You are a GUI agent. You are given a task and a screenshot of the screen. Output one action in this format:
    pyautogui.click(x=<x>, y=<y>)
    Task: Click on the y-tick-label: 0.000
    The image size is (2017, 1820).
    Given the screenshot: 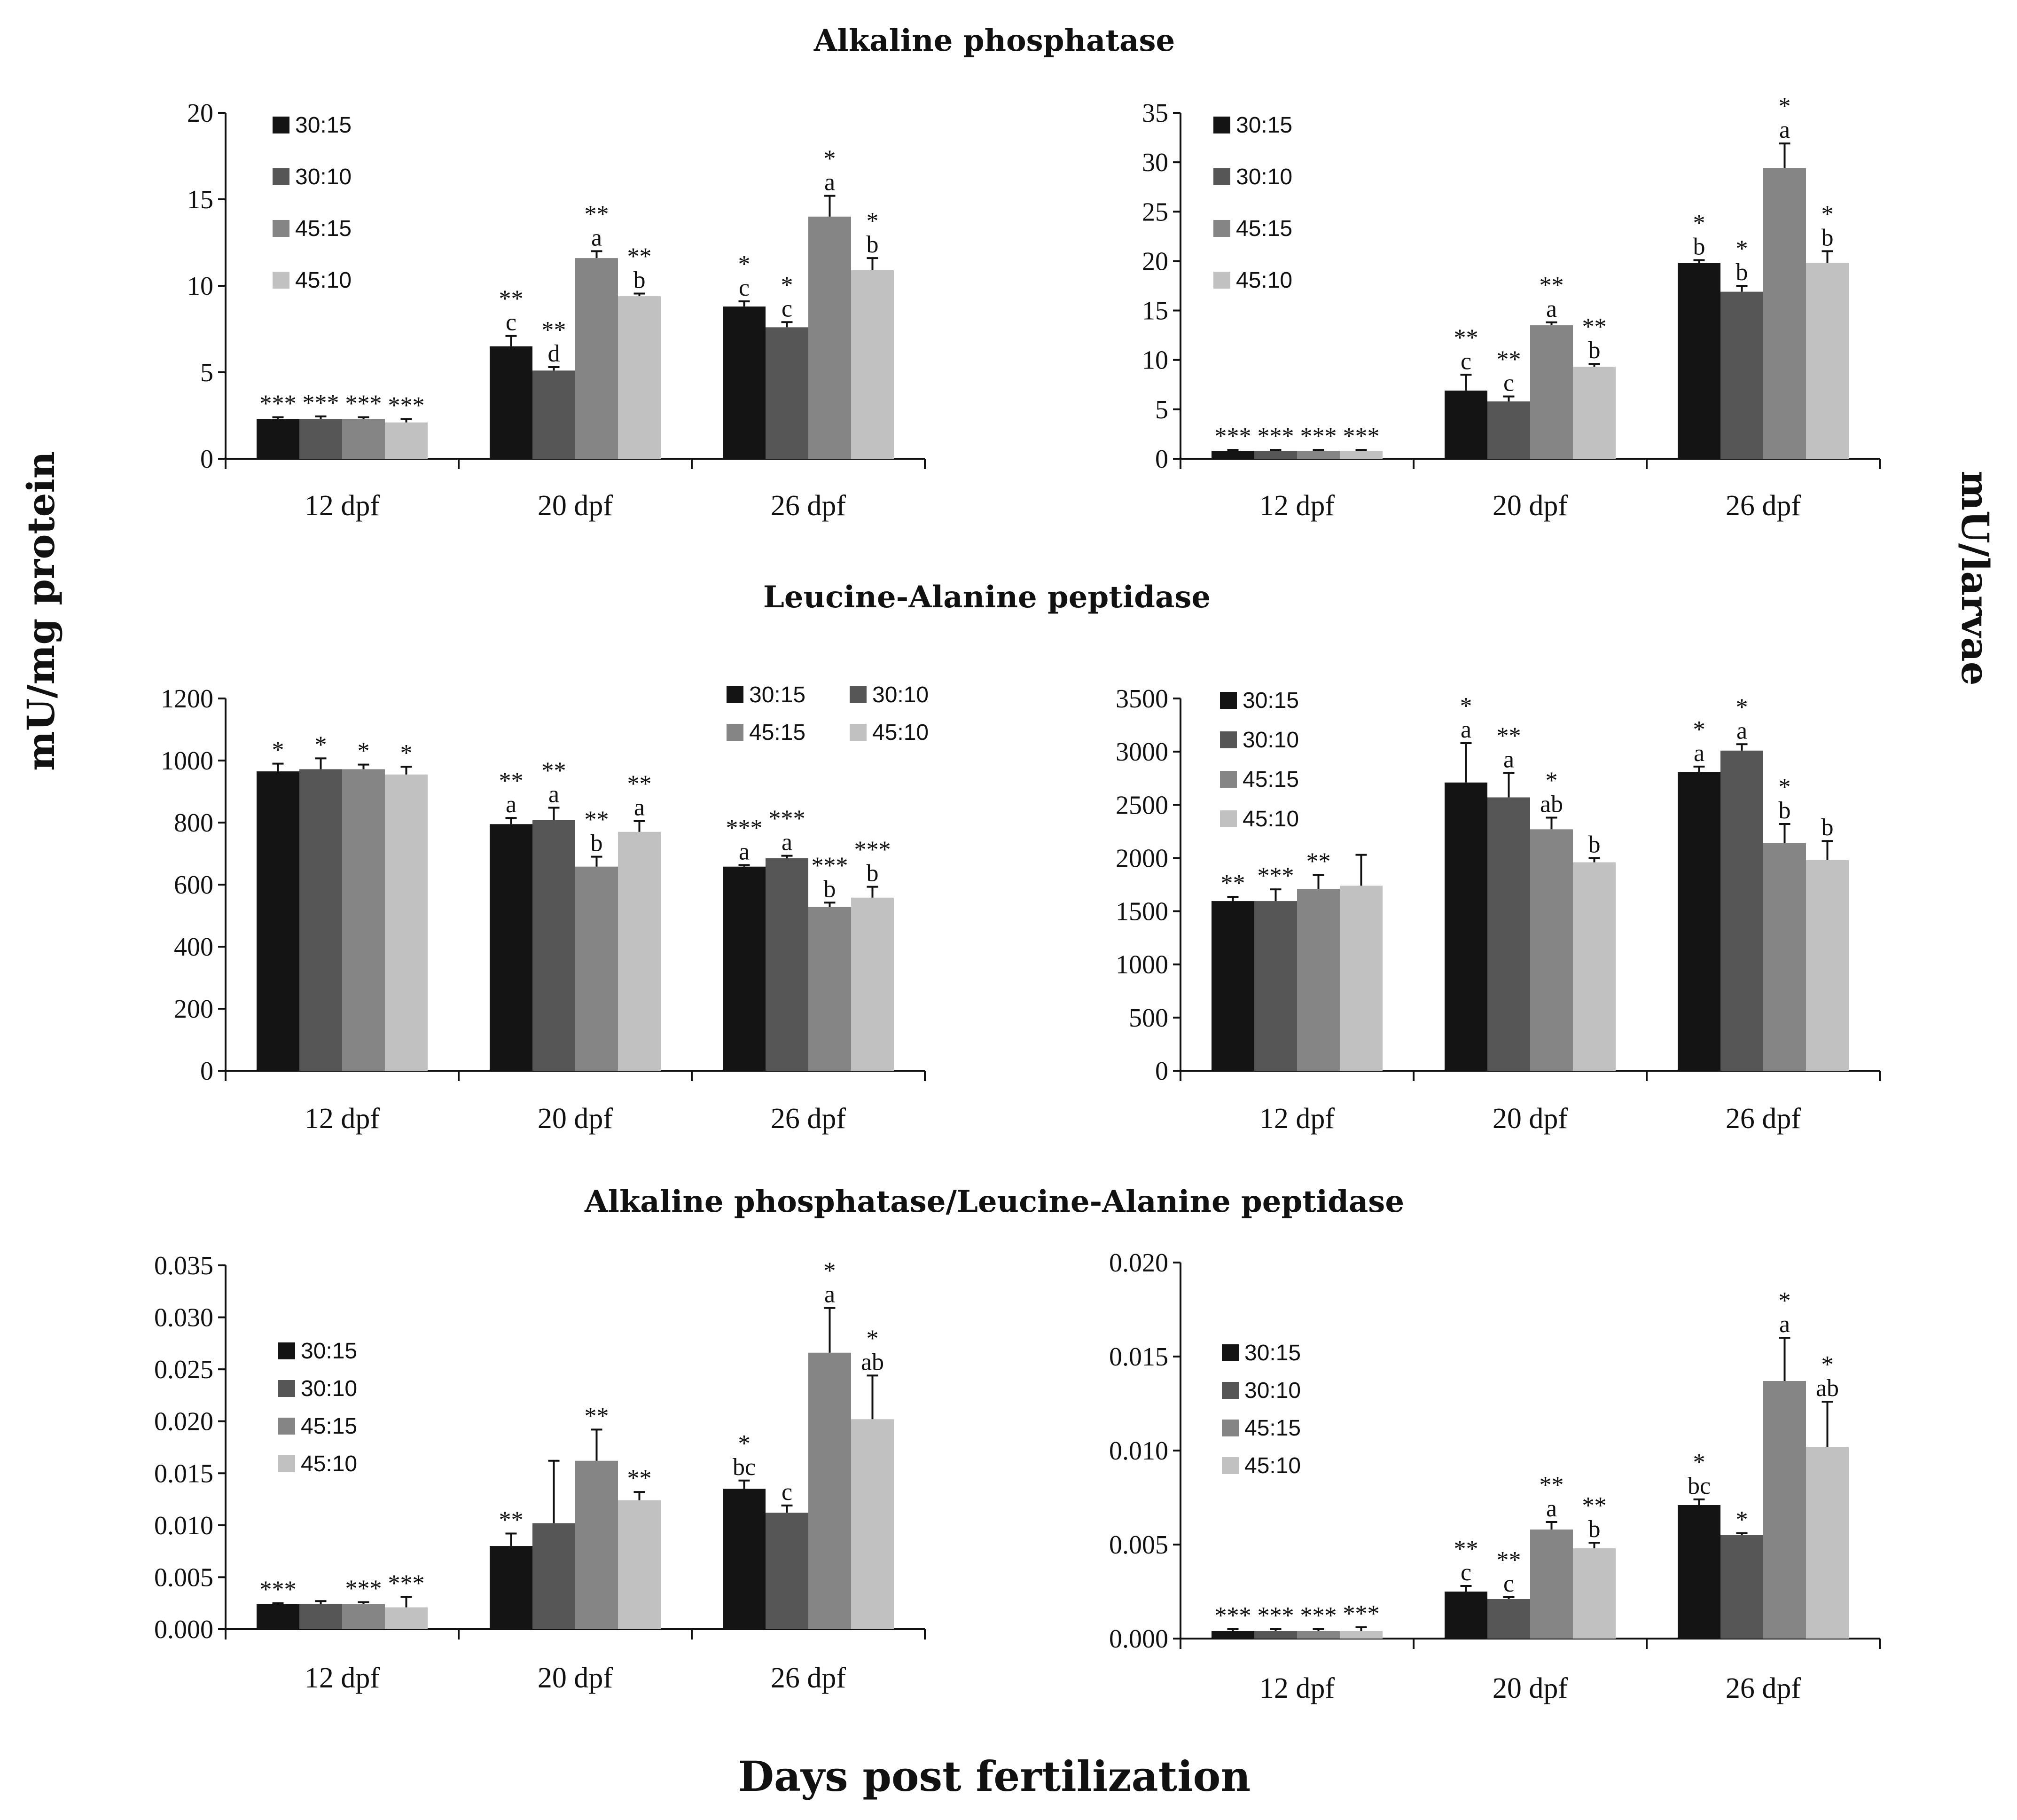 What is the action you would take?
    pyautogui.click(x=183, y=1629)
    